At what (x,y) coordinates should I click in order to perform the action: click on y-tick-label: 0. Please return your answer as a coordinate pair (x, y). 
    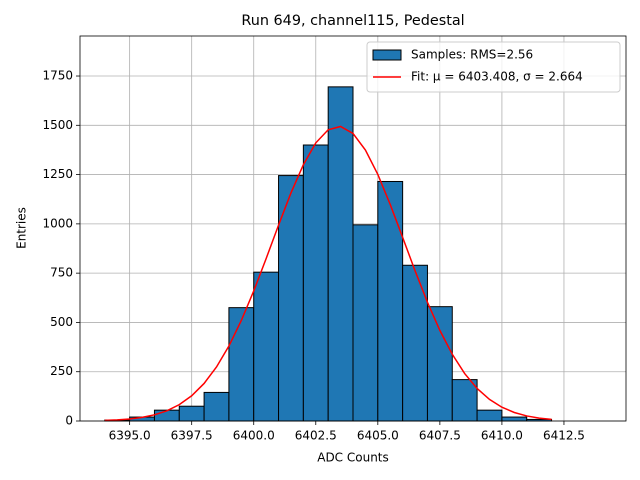
    Looking at the image, I should click on (69, 421).